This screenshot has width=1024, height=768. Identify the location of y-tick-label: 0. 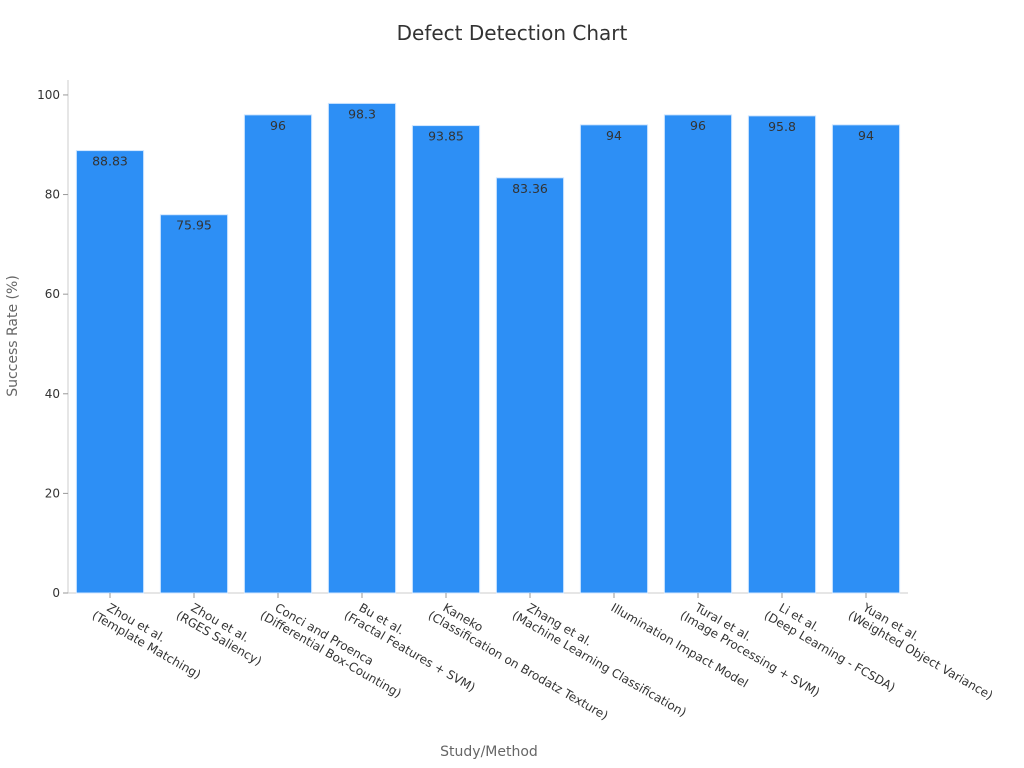
(56, 593).